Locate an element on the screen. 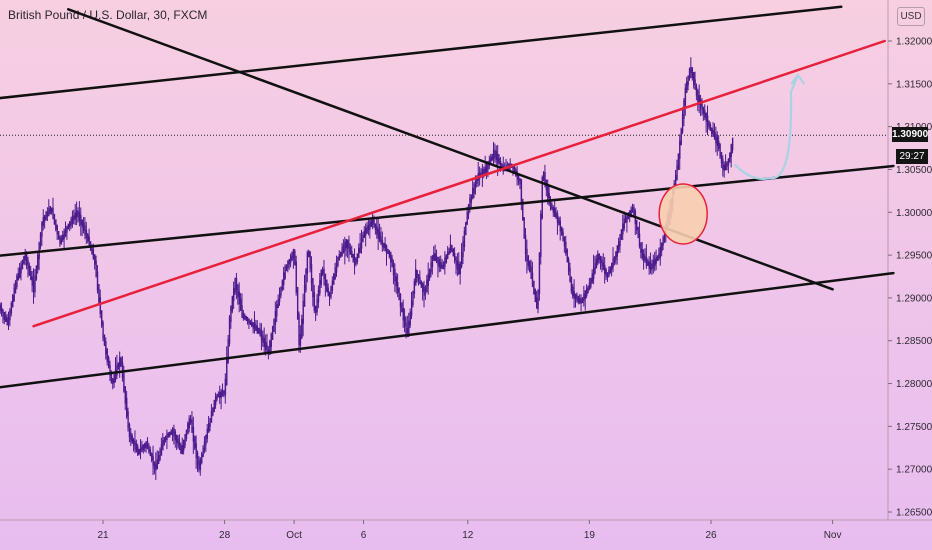 This screenshot has height=550, width=932. y-tick-label: 1.29000 is located at coordinates (914, 298).